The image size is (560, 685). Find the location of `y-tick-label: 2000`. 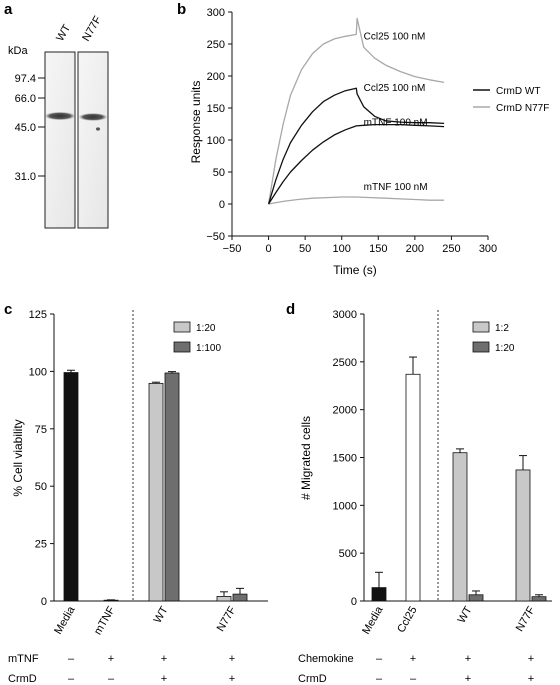

y-tick-label: 2000 is located at coordinates (345, 411).